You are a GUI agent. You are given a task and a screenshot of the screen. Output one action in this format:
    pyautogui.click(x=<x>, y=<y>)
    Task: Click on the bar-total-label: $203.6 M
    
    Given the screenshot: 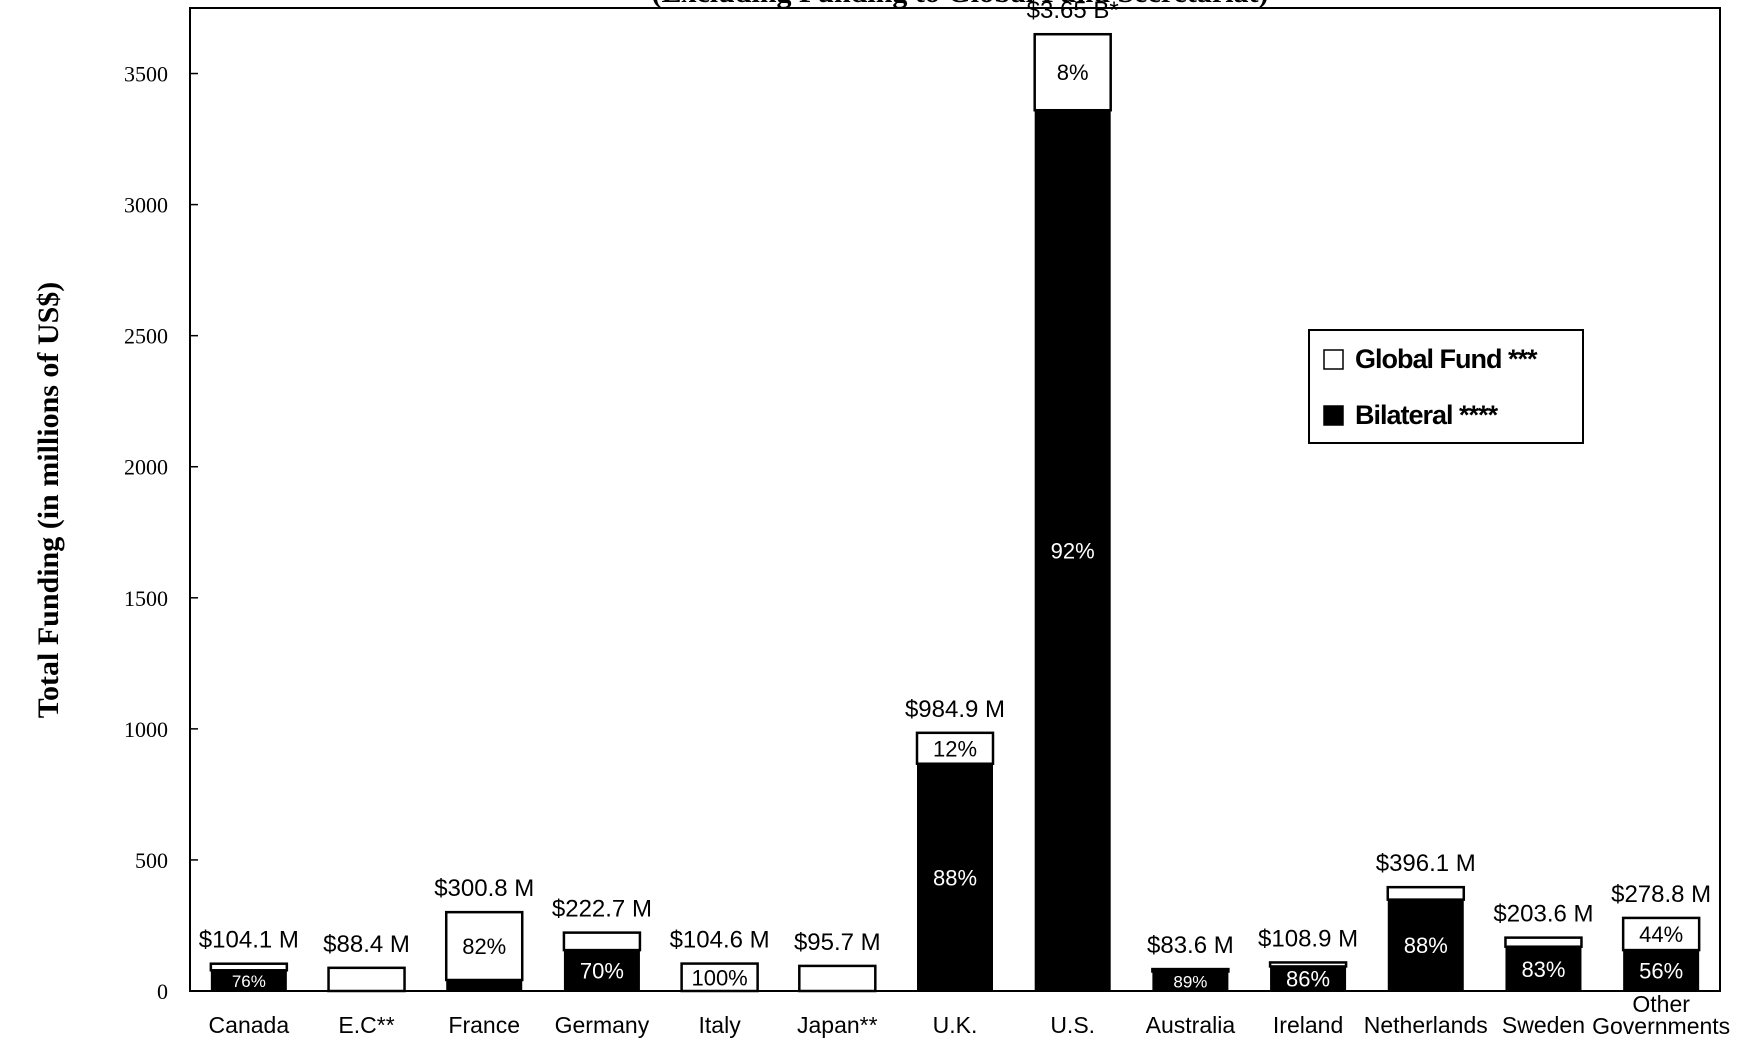 What is the action you would take?
    pyautogui.click(x=1543, y=914)
    